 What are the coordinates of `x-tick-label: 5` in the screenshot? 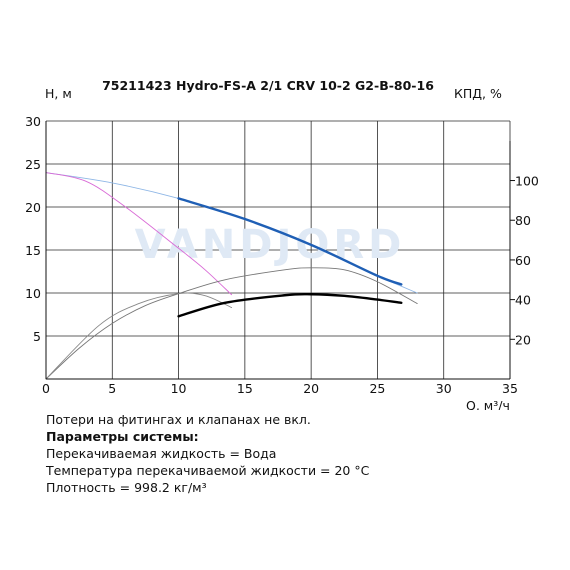 It's located at (112, 388).